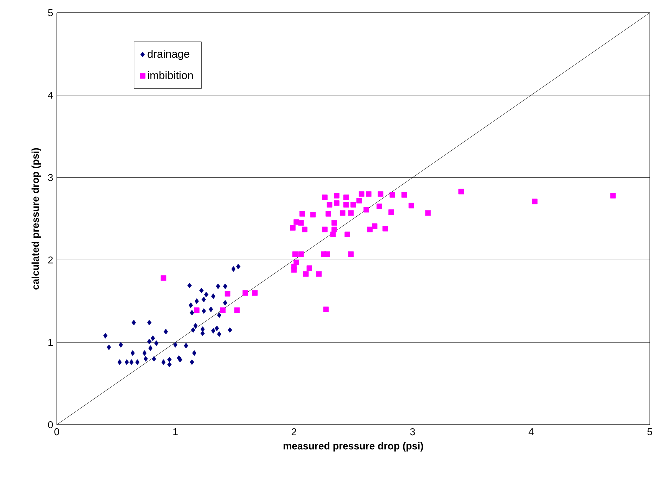 The height and width of the screenshot is (484, 663). Describe the element at coordinates (50, 260) in the screenshot. I see `y-tick-label: 2` at that location.